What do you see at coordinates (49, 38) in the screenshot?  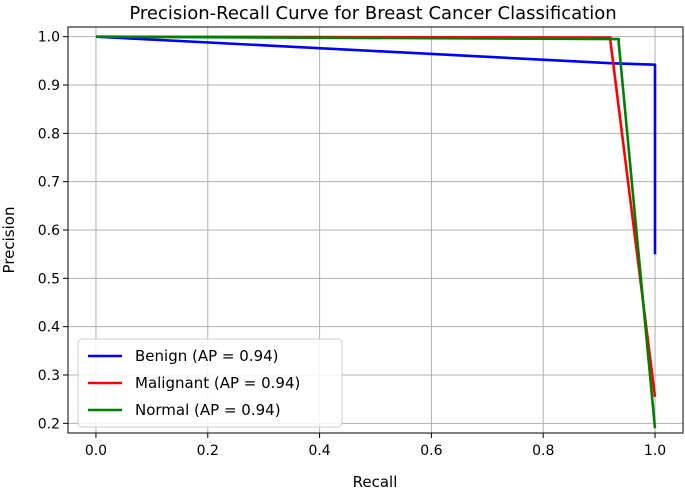 I see `y-tick-label: 1.0` at bounding box center [49, 38].